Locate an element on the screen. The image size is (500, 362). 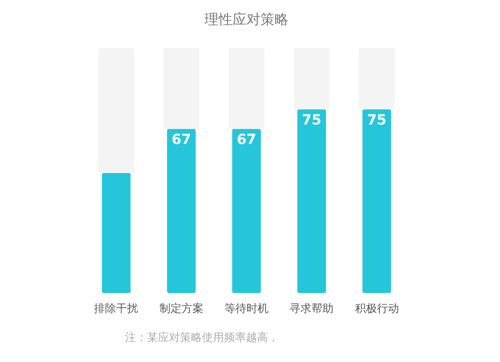
chart-title: 理性应对策略 is located at coordinates (246, 20).